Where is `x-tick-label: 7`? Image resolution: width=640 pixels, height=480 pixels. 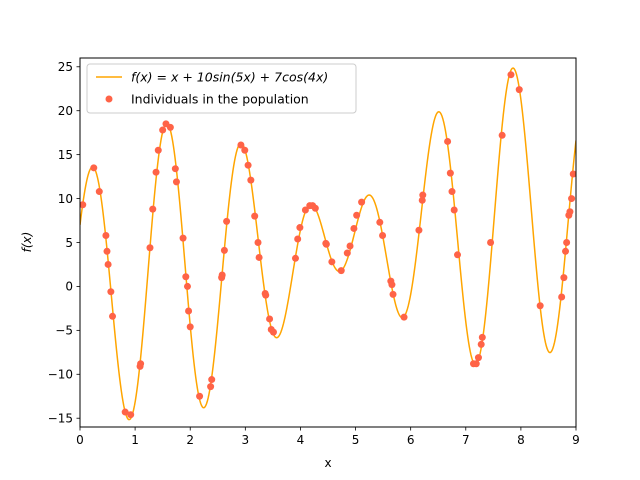 x-tick-label: 7 is located at coordinates (466, 440).